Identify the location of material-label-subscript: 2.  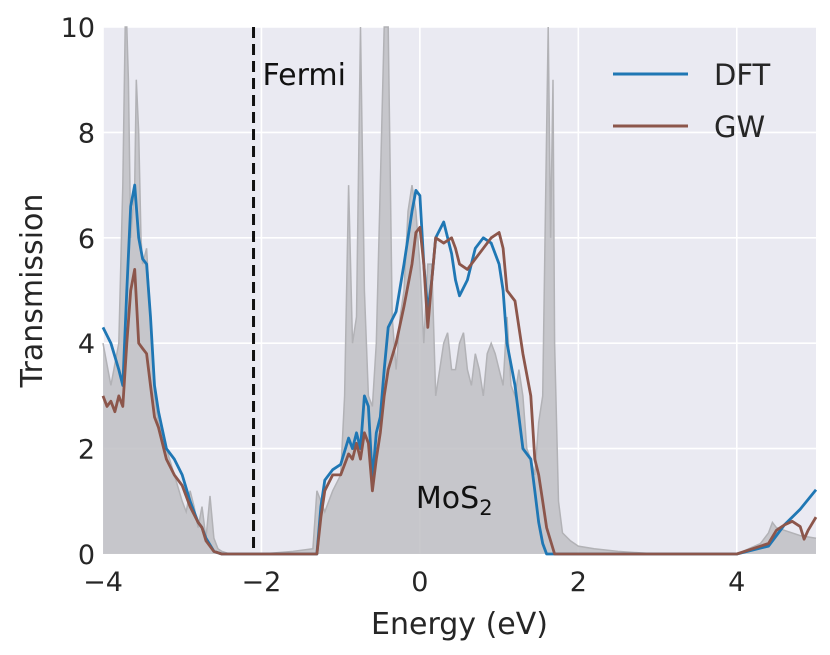
(485, 508).